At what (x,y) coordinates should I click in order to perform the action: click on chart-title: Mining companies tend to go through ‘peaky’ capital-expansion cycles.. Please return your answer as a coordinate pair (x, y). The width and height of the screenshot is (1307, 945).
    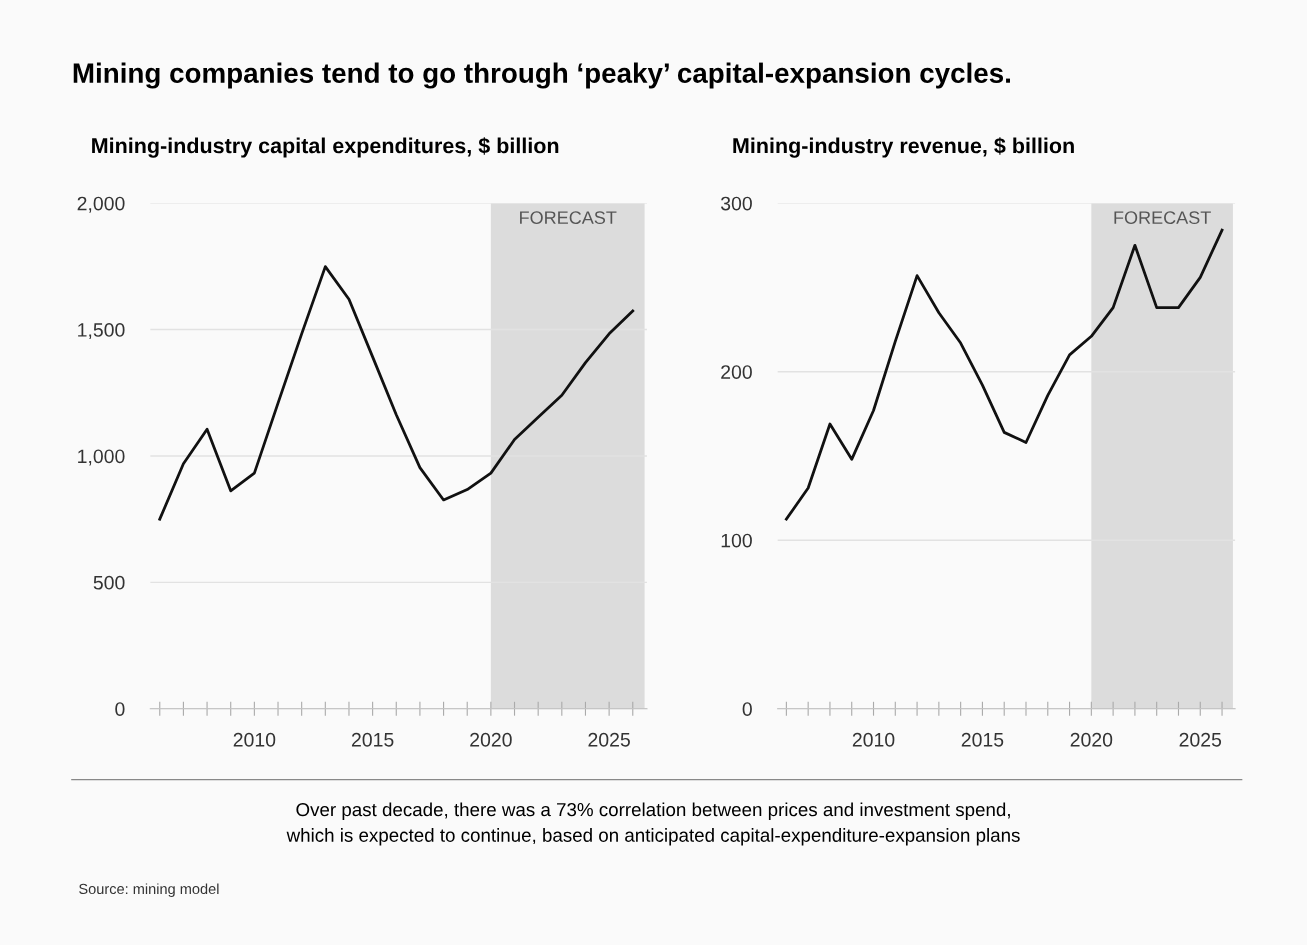
    Looking at the image, I should click on (541, 75).